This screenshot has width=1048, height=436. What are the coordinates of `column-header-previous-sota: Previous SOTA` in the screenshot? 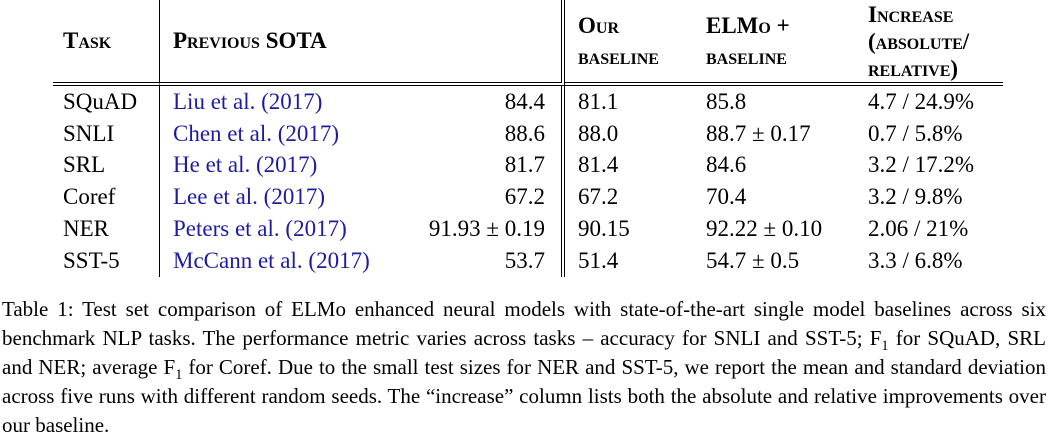 It's located at (362, 43).